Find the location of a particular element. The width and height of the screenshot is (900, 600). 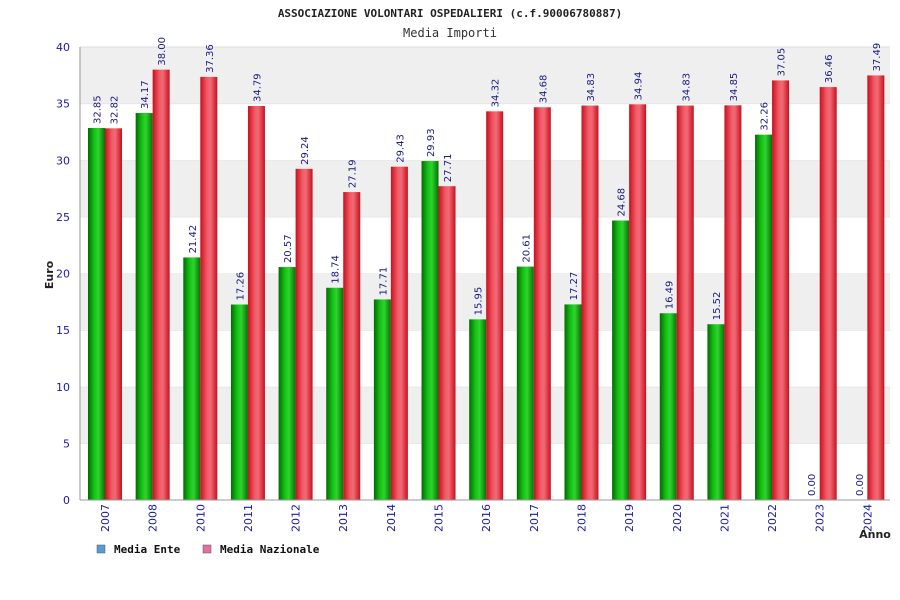

data-label: 17.27 is located at coordinates (574, 286).